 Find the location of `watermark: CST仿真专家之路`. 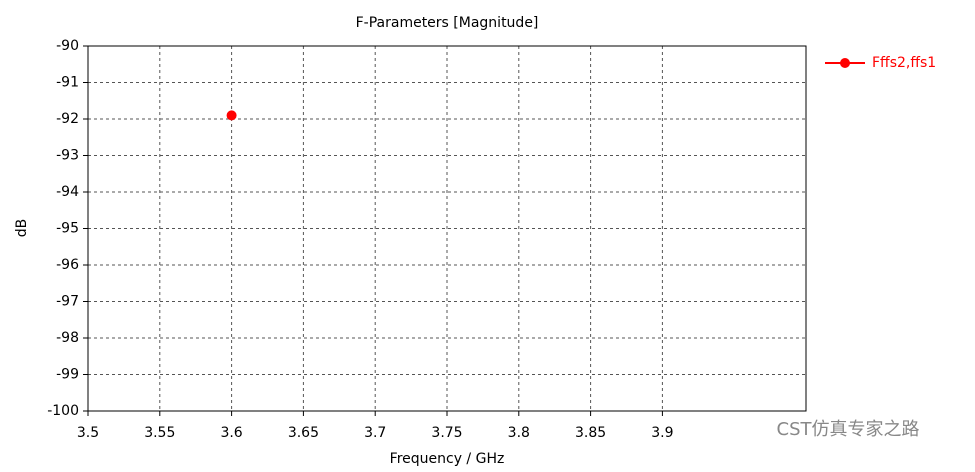

watermark: CST仿真专家之路 is located at coordinates (848, 429).